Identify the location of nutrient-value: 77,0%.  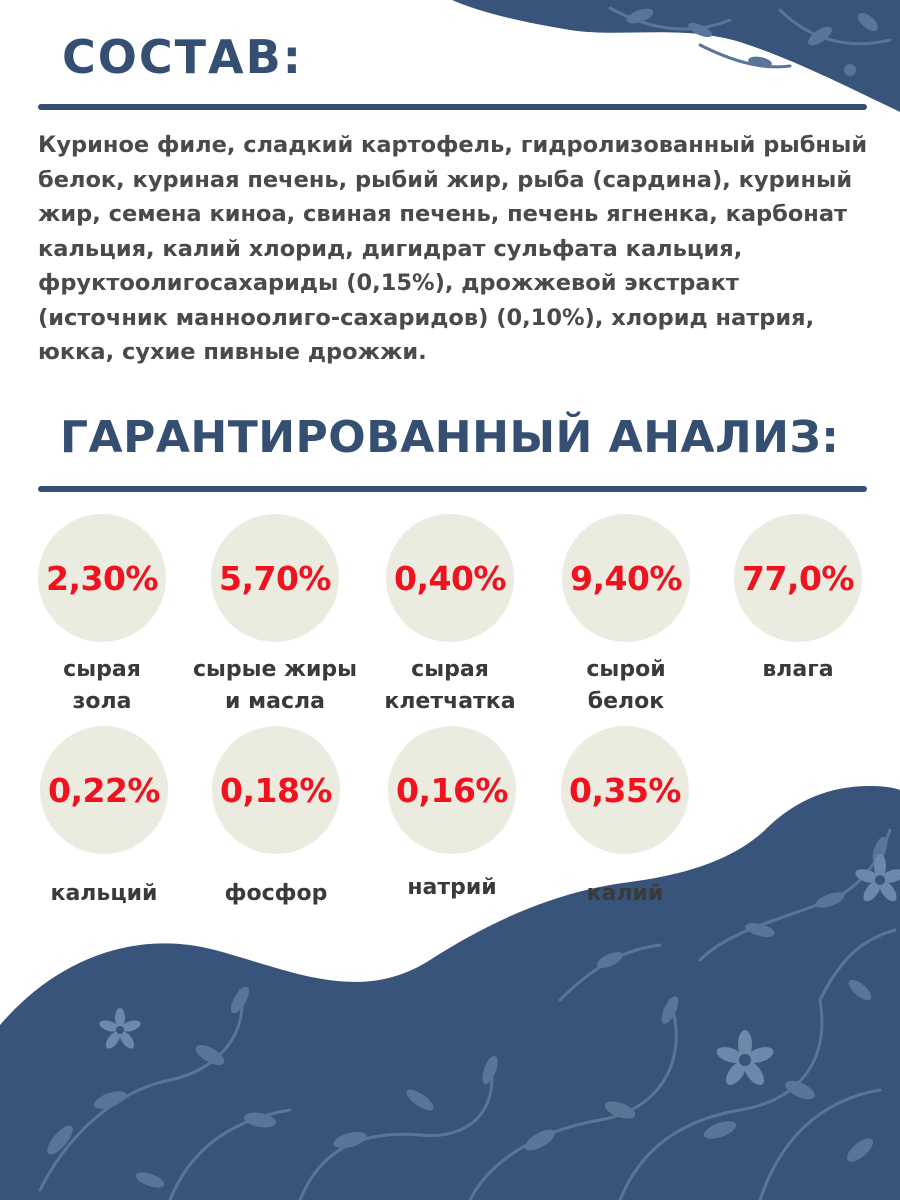
(798, 578).